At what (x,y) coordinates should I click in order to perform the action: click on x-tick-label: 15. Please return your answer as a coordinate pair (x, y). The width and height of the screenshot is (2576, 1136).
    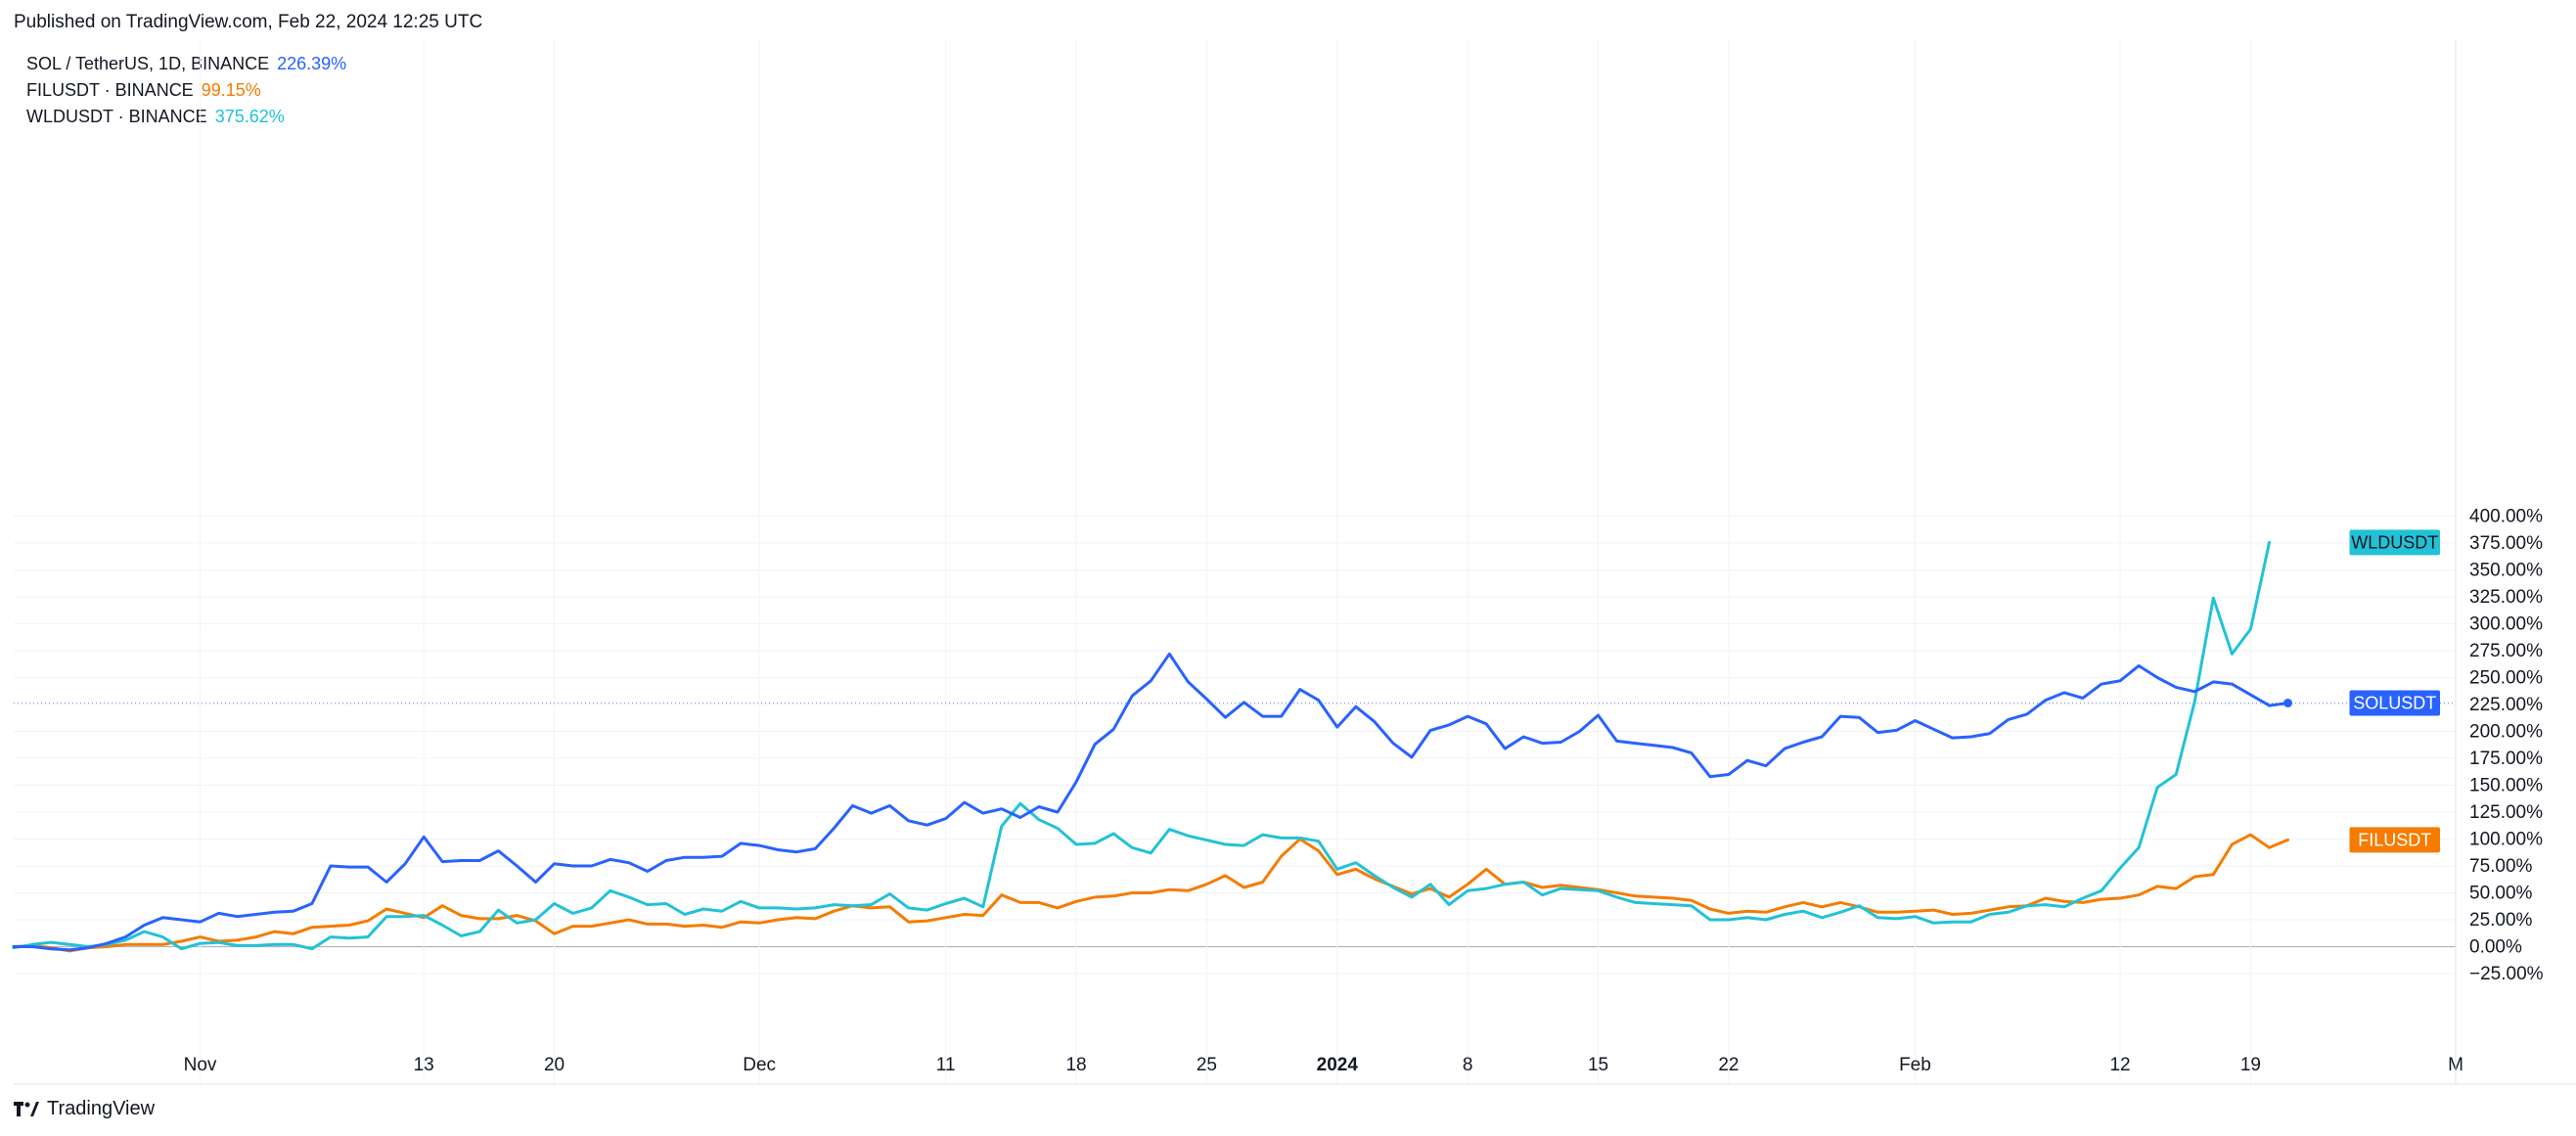
    Looking at the image, I should click on (1598, 1065).